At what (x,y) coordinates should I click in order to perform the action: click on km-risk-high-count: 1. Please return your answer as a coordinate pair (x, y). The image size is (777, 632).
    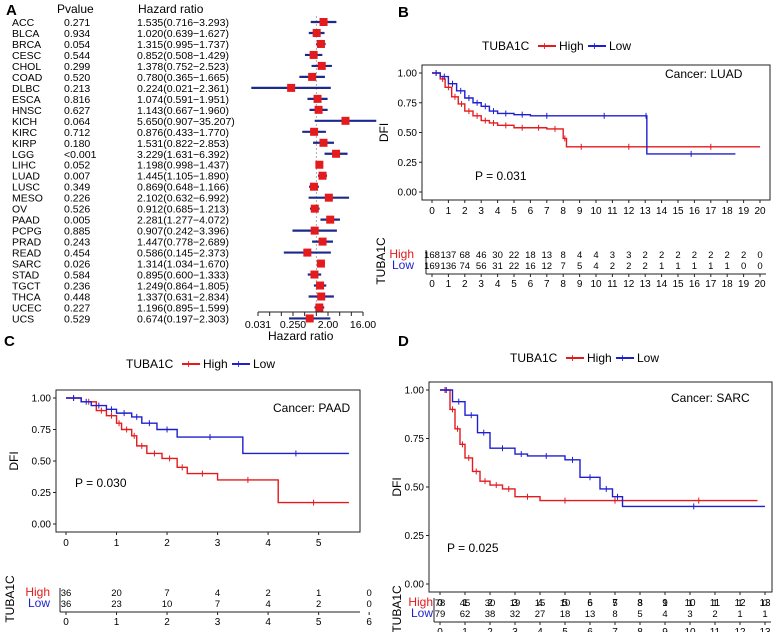
    Looking at the image, I should click on (318, 593).